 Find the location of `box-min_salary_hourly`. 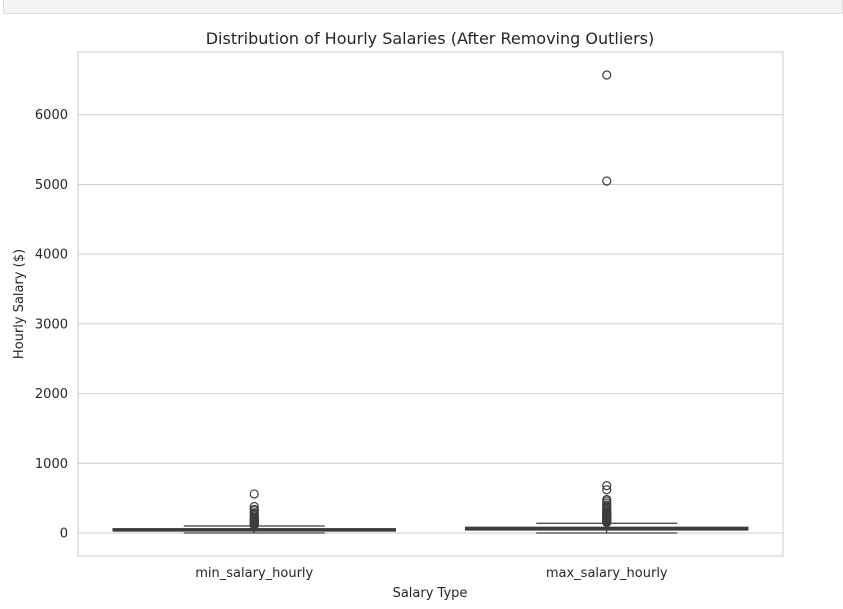

box-min_salary_hourly is located at coordinates (254, 511).